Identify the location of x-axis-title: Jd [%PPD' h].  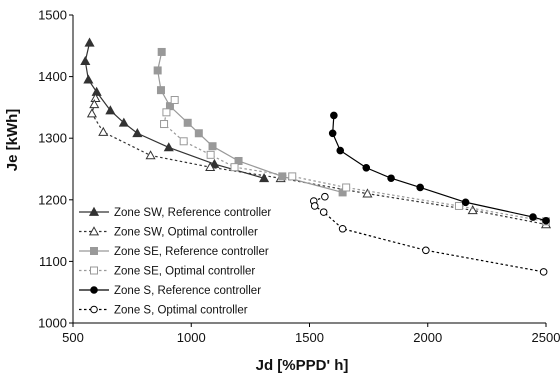
(302, 365).